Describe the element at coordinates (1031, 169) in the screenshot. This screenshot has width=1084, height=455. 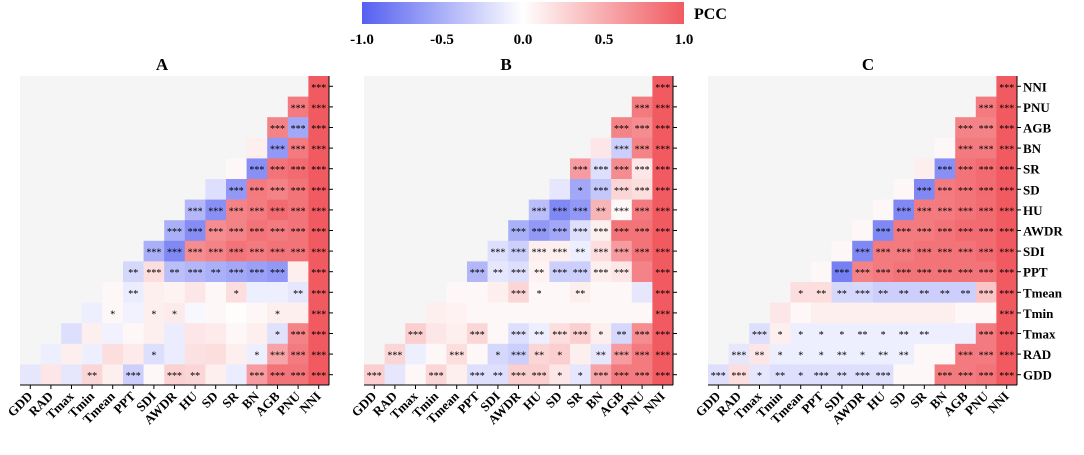
I see `y-tick-label: SR` at that location.